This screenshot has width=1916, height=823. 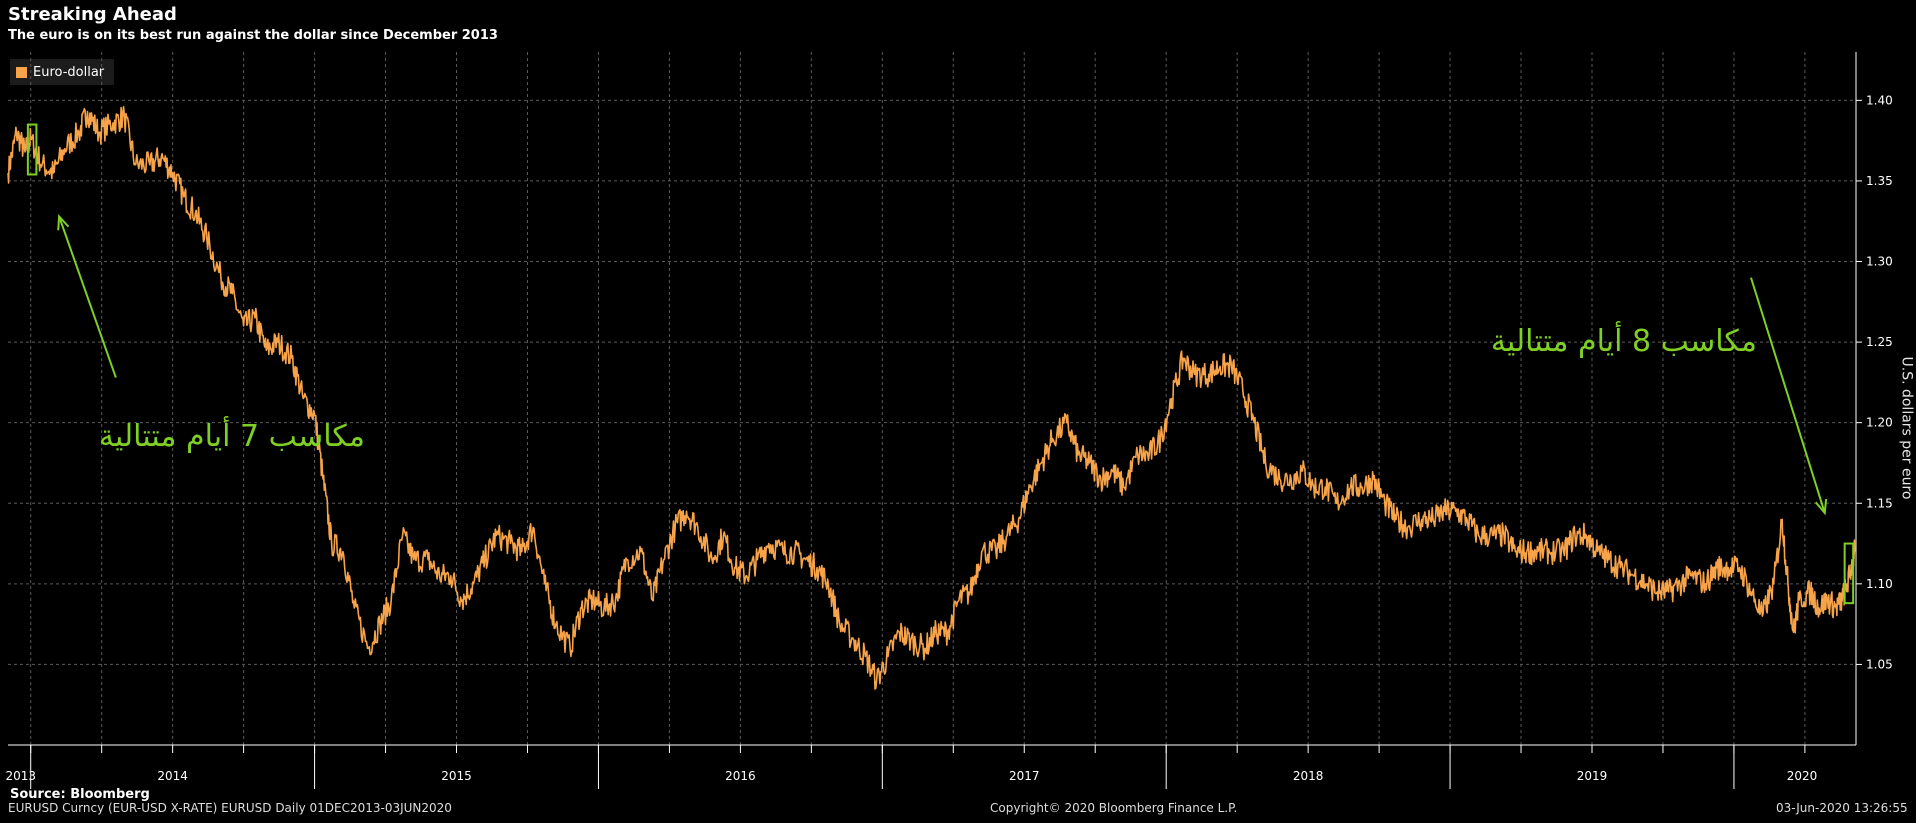 What do you see at coordinates (456, 776) in the screenshot?
I see `x-tick-label: 2015` at bounding box center [456, 776].